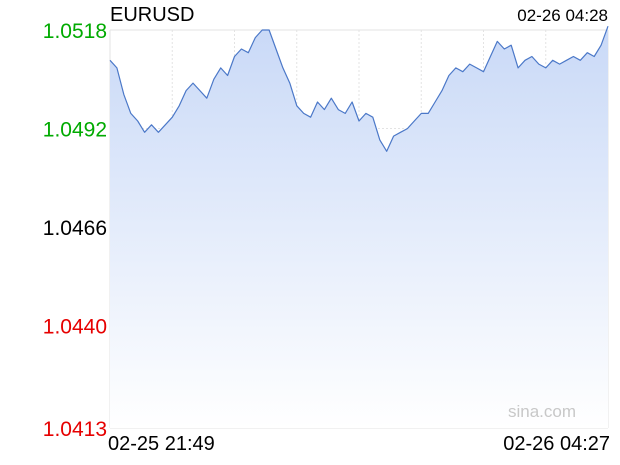  Describe the element at coordinates (75, 429) in the screenshot. I see `y-tick-label: 1.0413` at that location.